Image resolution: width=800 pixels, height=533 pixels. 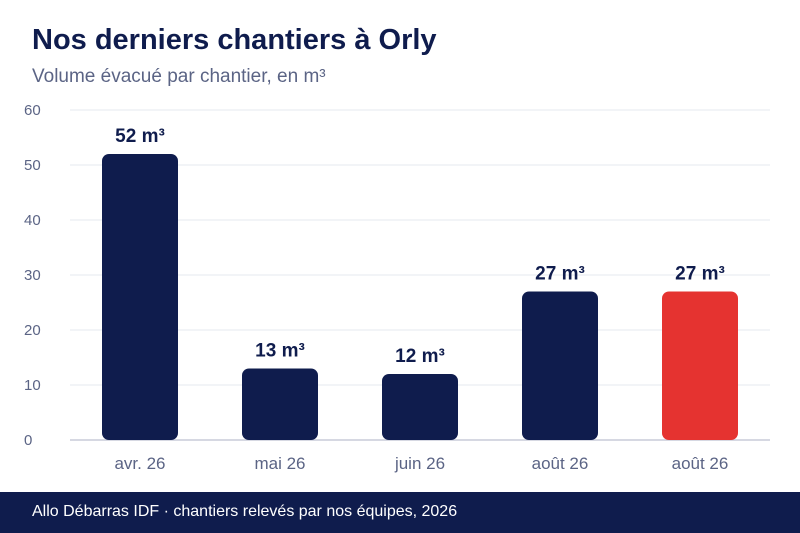 I want to click on y-tick-label: 0, so click(x=28, y=440).